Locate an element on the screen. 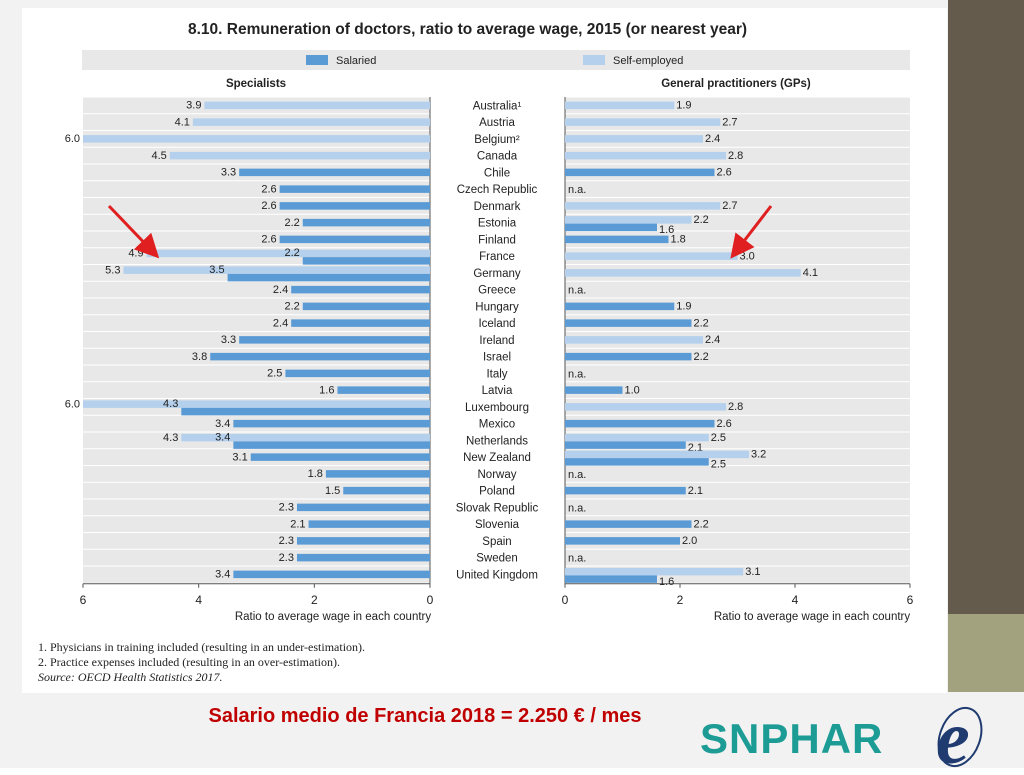  gp-panel-title: General practitioners (GPs) is located at coordinates (736, 84).